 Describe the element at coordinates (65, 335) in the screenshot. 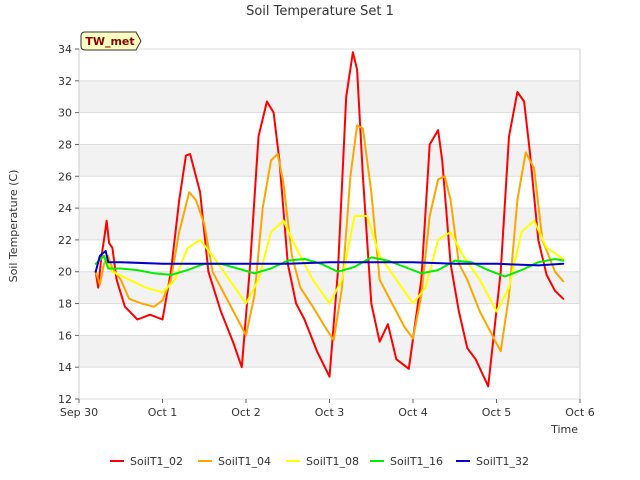

I see `y-tick-label: 16` at that location.